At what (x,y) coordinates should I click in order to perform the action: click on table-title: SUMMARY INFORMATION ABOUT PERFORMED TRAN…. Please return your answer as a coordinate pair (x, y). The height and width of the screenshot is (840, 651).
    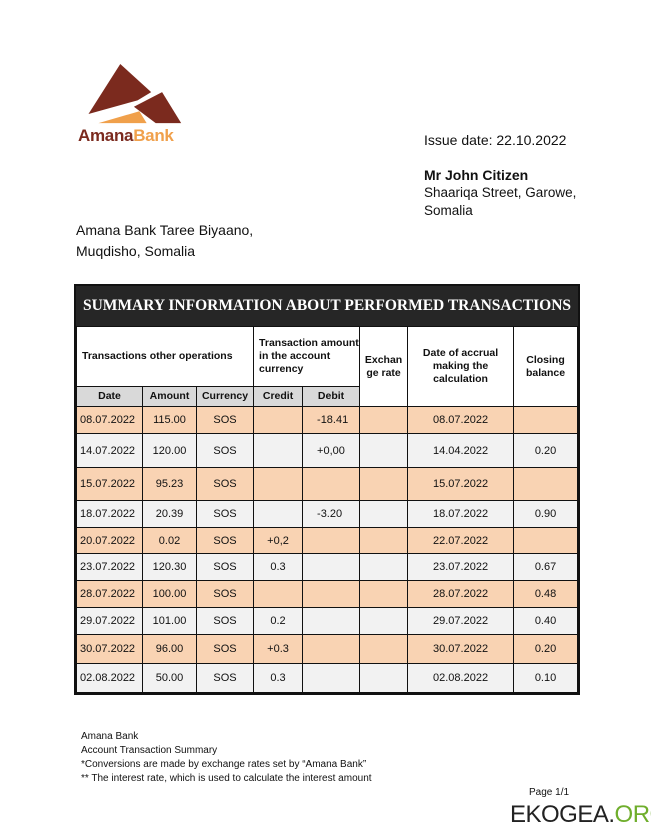
    Looking at the image, I should click on (327, 306).